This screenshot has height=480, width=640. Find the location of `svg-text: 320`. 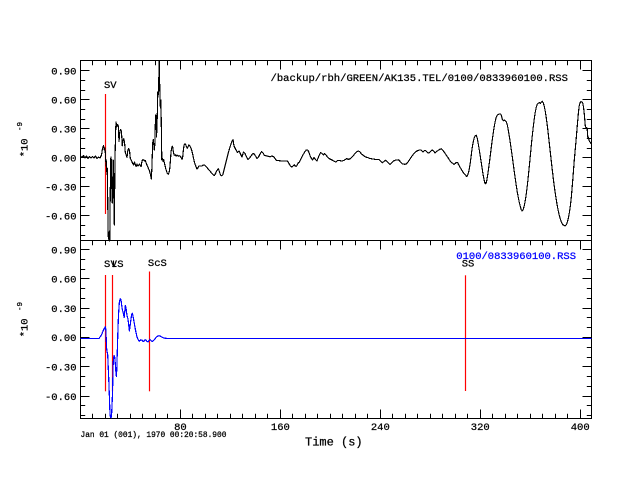

svg-text: 320 is located at coordinates (480, 428).